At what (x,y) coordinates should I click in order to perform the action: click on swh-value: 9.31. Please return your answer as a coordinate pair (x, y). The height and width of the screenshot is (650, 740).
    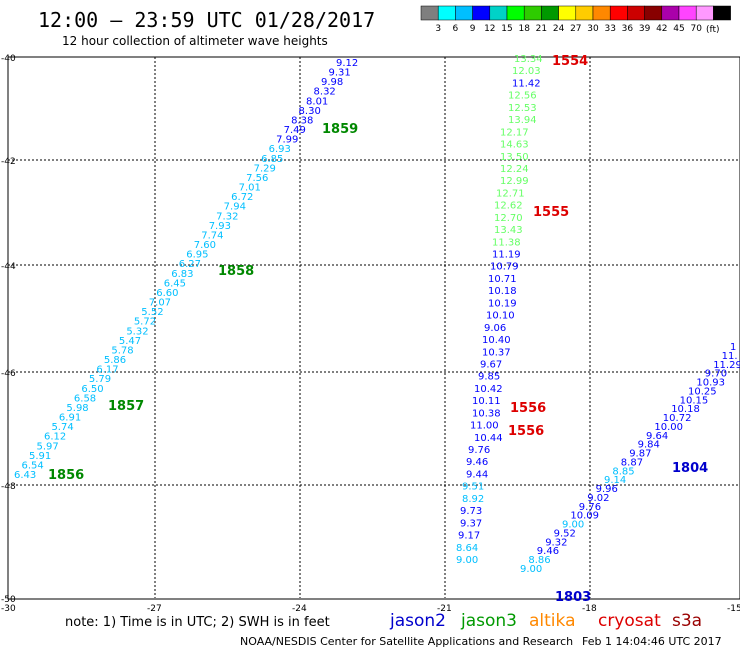
    Looking at the image, I should click on (340, 73).